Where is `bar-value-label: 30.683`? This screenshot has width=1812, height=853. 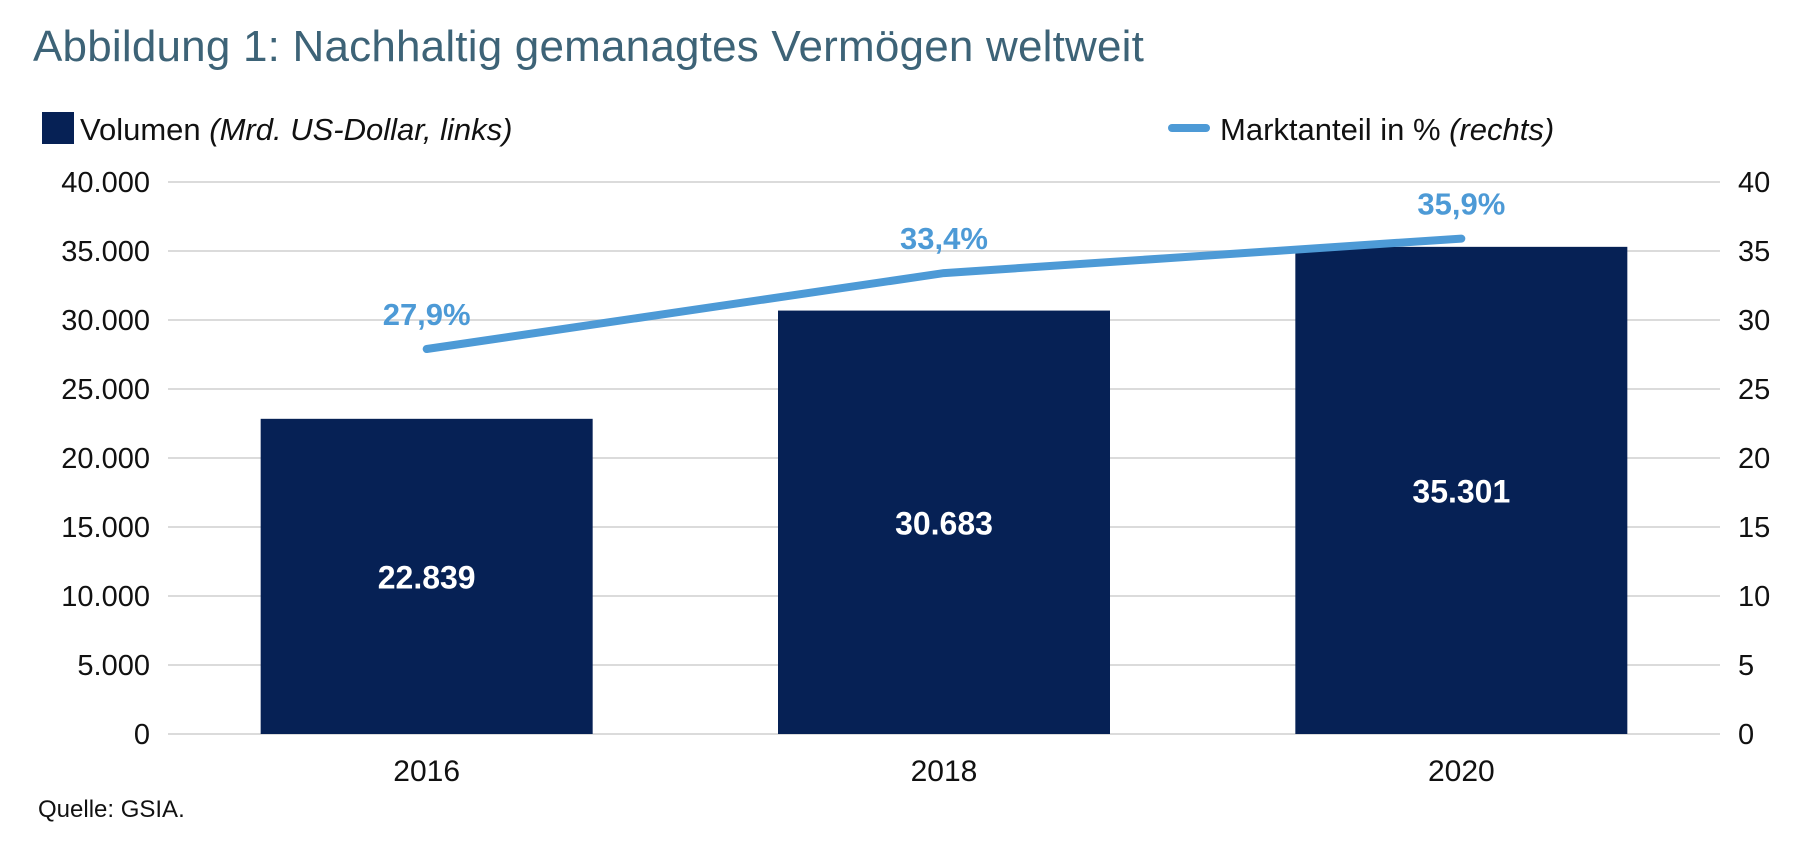 bar-value-label: 30.683 is located at coordinates (944, 523).